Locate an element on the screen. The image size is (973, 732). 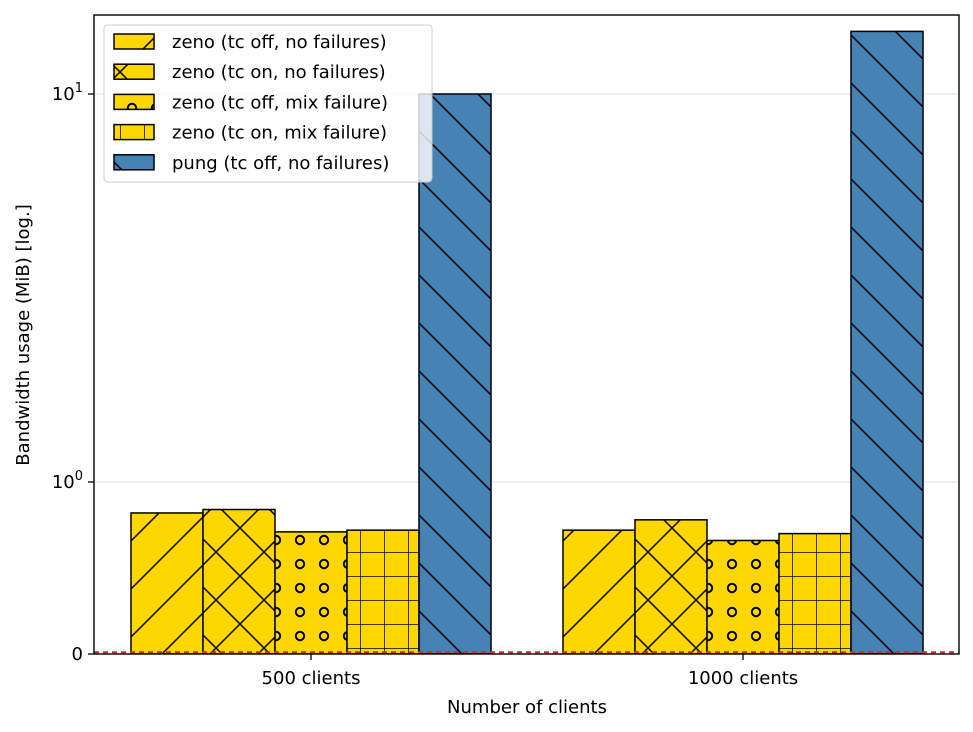
legend-entry: zeno (tc off, no failures) is located at coordinates (250, 42).